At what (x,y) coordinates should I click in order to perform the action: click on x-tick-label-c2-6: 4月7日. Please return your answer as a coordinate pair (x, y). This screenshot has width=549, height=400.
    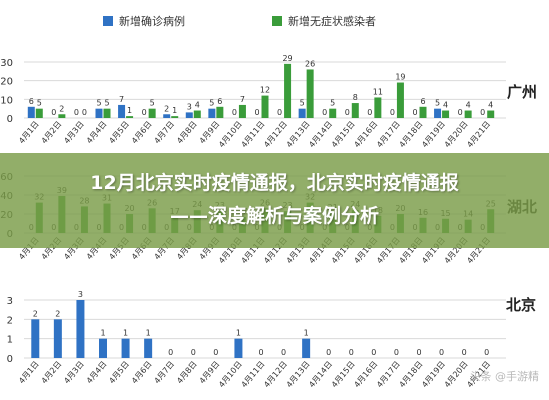
    Looking at the image, I should click on (165, 373).